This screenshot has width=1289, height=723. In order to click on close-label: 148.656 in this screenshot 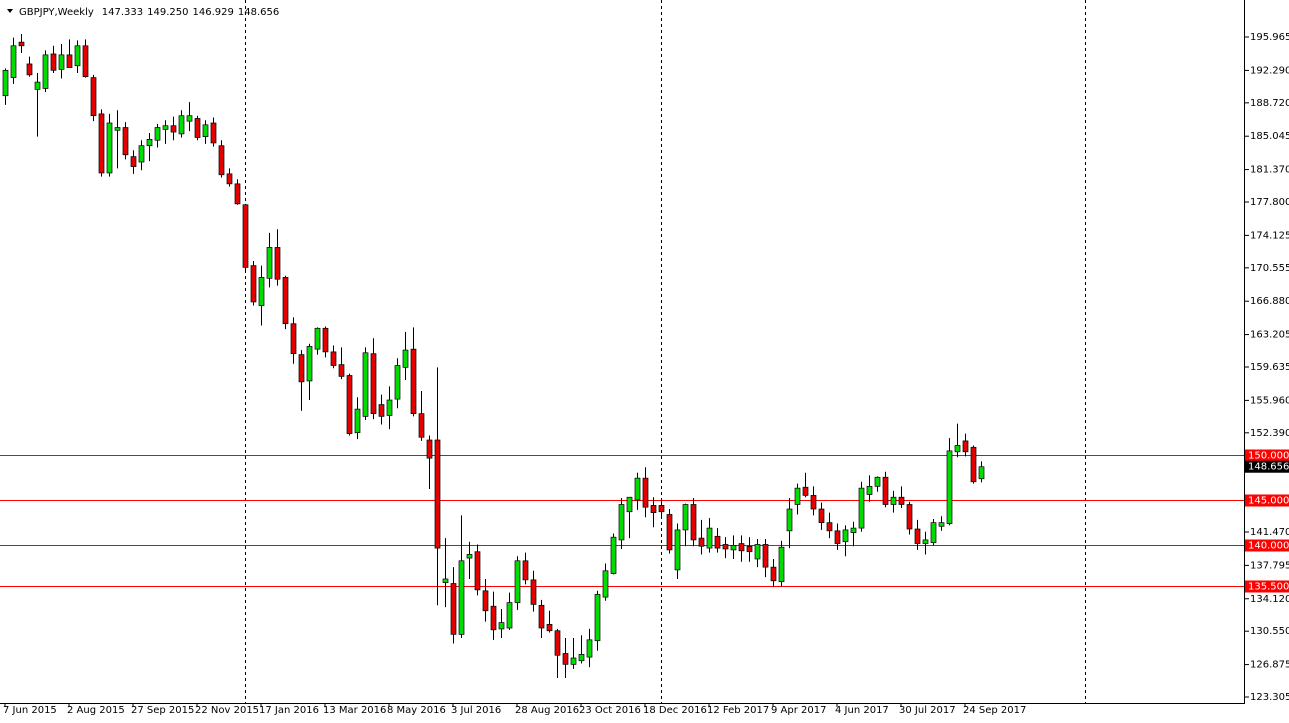, I will do `click(258, 12)`.